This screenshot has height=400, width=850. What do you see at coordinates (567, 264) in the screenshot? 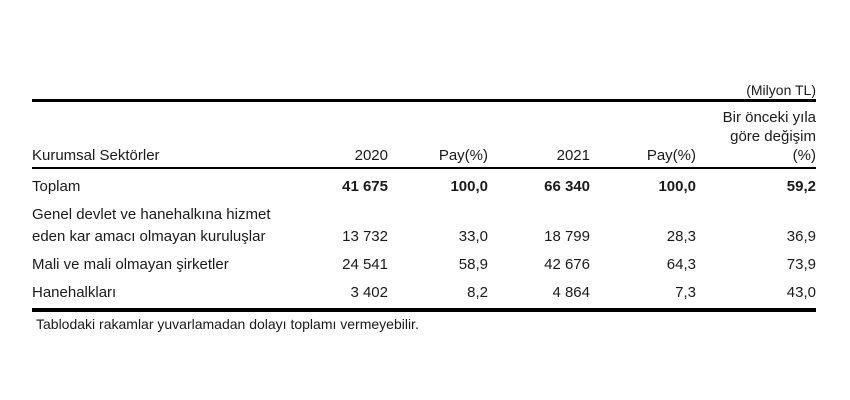
I see `value-2021: 42 676` at bounding box center [567, 264].